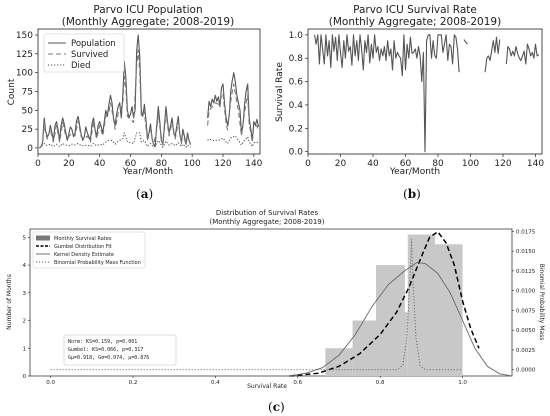  Describe the element at coordinates (462, 383) in the screenshot. I see `x-tick-label: 1.0` at that location.